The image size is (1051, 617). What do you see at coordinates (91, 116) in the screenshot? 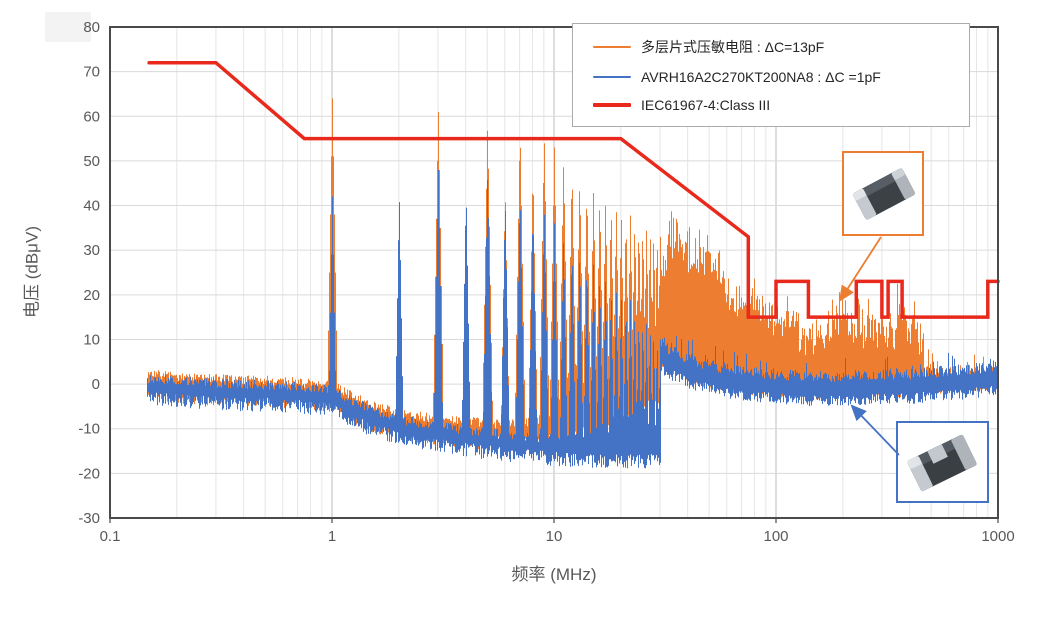
I see `y-tick-label: 60` at bounding box center [91, 116].